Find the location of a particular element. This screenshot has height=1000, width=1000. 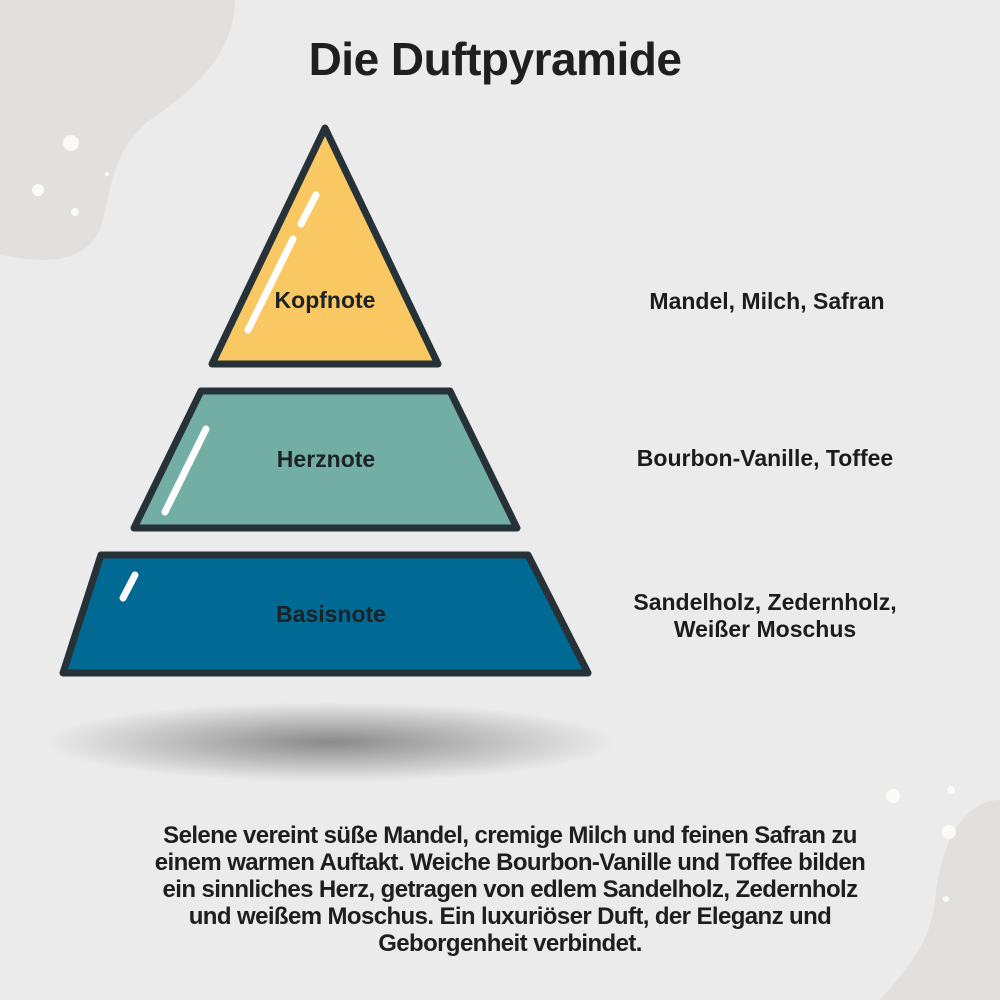

description-line: Geborgenheit verbindet. is located at coordinates (510, 943).